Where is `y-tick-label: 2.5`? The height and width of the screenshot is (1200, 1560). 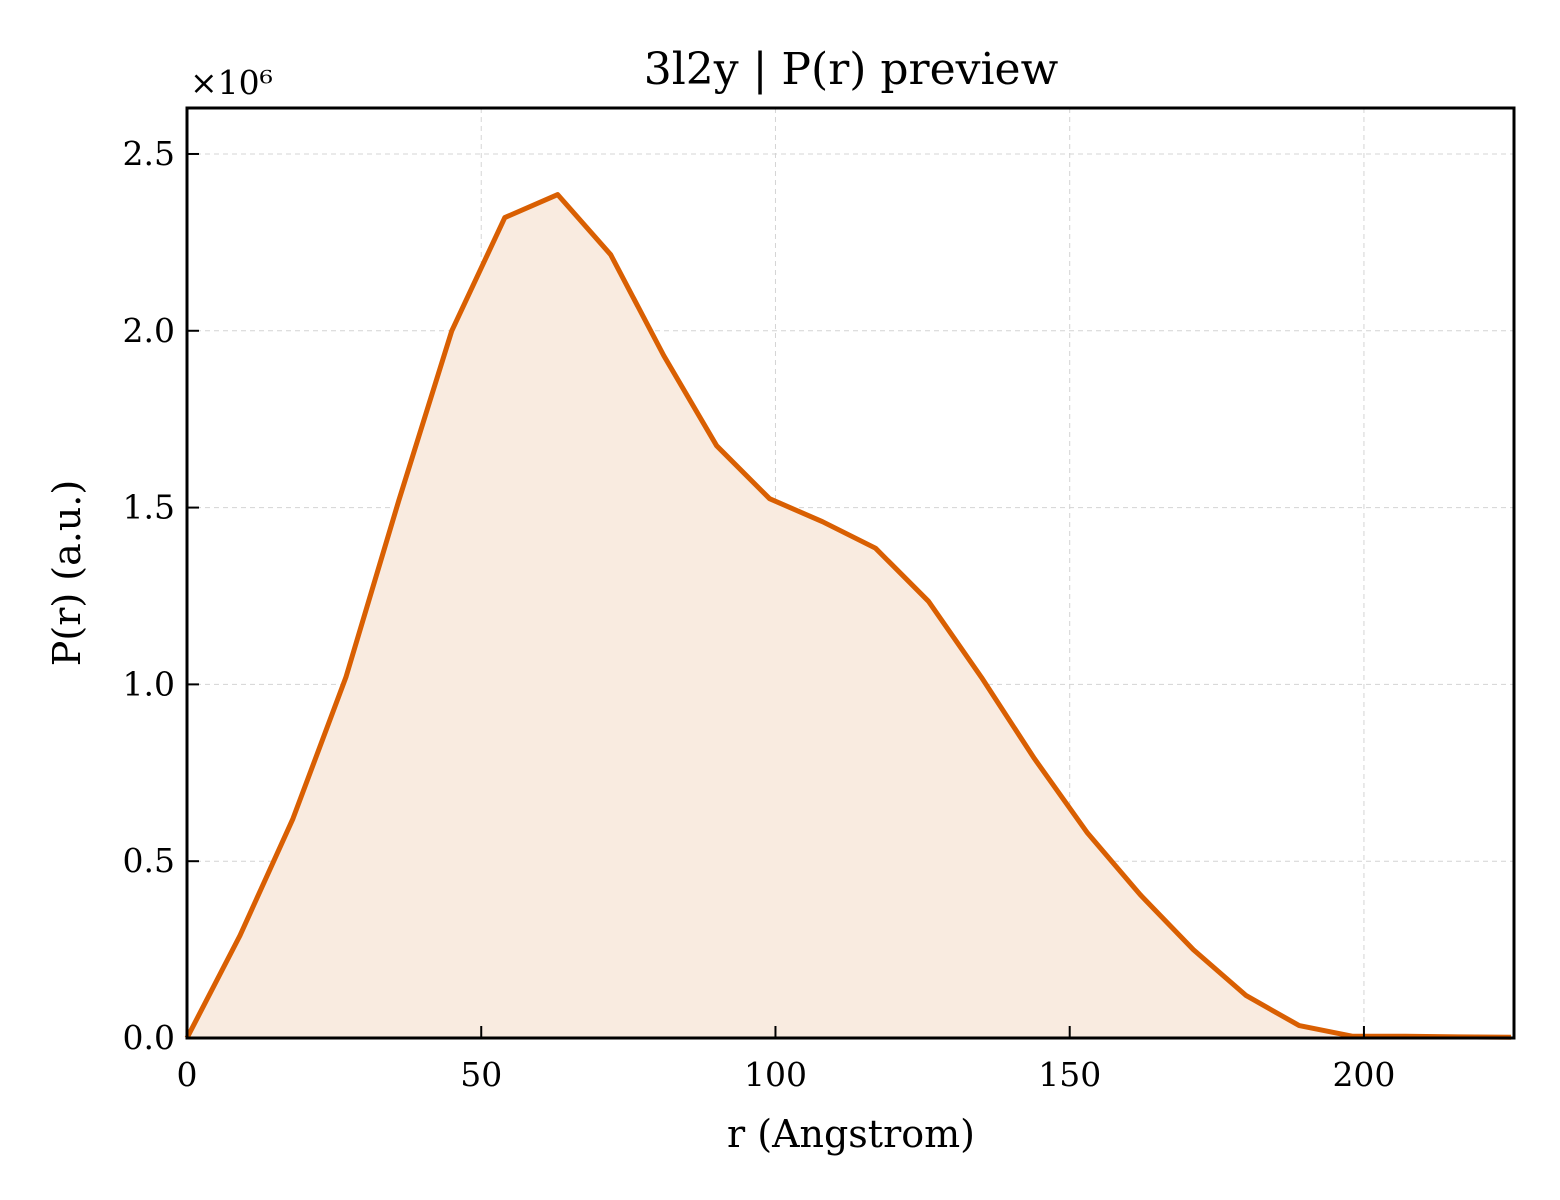 y-tick-label: 2.5 is located at coordinates (149, 153).